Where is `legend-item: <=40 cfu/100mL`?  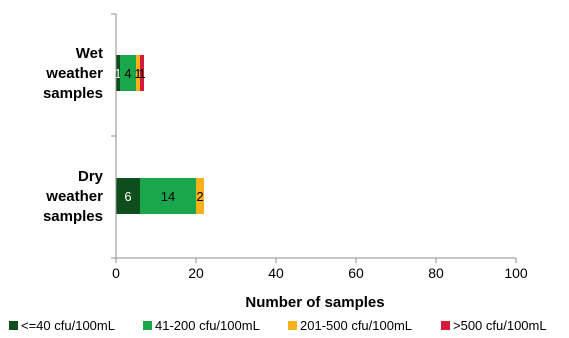 legend-item: <=40 cfu/100mL is located at coordinates (62, 325).